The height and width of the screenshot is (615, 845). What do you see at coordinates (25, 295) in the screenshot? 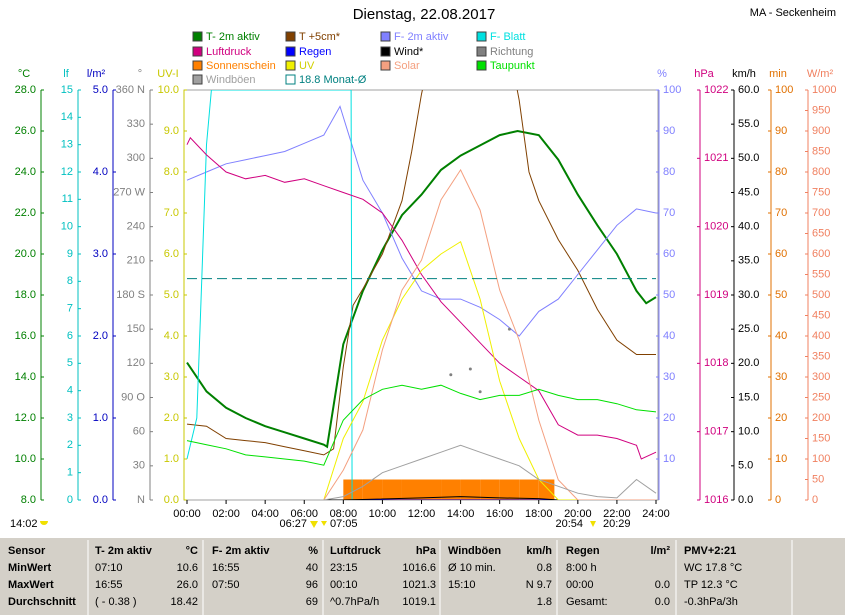
I see `y-tick-label: 18.0` at bounding box center [25, 295].